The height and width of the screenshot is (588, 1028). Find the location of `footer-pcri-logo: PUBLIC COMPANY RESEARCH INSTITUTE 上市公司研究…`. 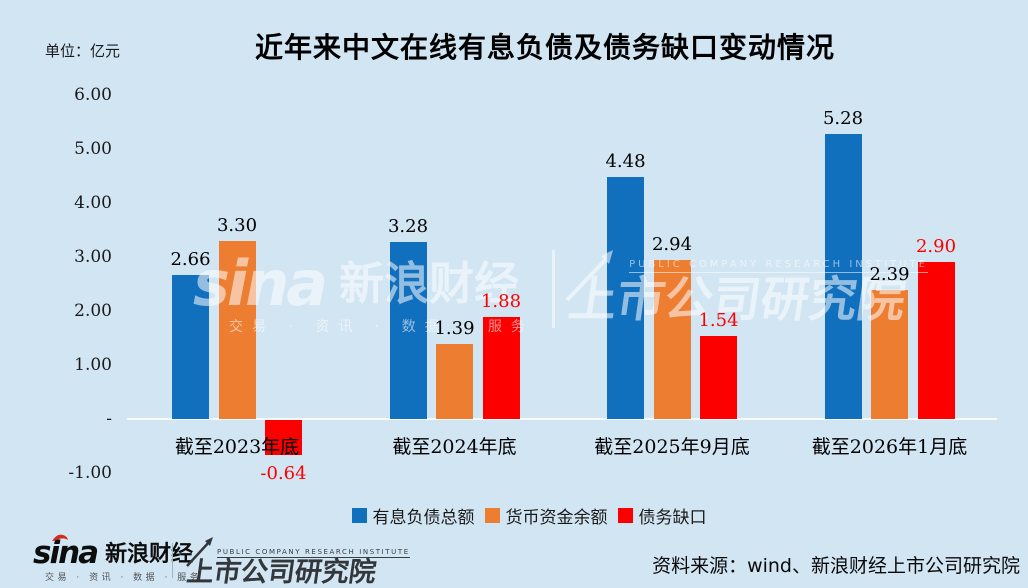

footer-pcri-logo: PUBLIC COMPANY RESEARCH INSTITUTE 上市公司研究… is located at coordinates (297, 562).